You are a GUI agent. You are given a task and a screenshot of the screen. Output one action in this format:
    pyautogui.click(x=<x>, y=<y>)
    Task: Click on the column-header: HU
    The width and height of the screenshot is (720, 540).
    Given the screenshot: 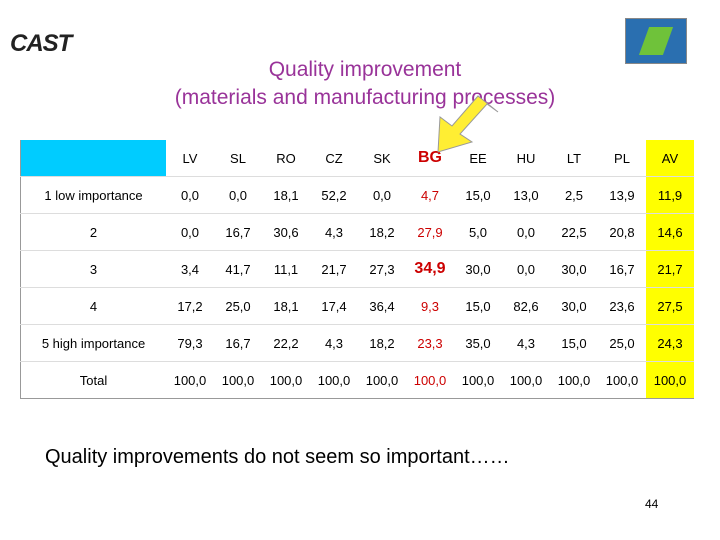 What is the action you would take?
    pyautogui.click(x=526, y=158)
    